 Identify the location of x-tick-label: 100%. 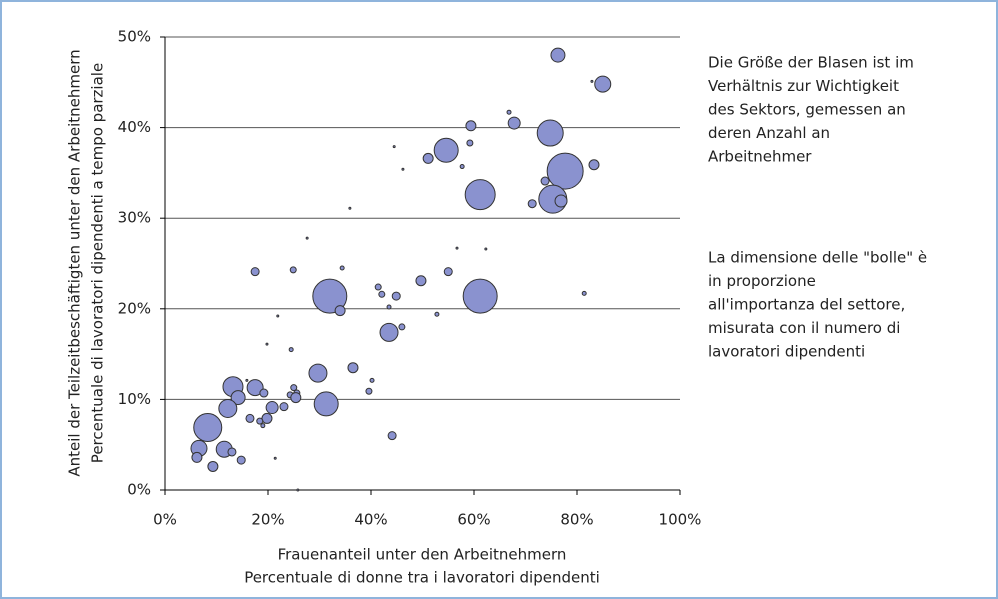
(680, 520).